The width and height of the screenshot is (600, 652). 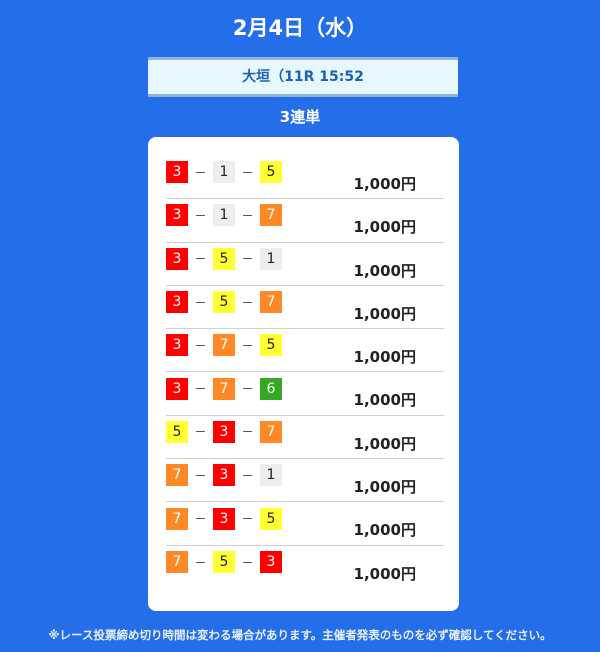 What do you see at coordinates (305, 221) in the screenshot?
I see `bet-row: 3 － 1 － 7 1,000円` at bounding box center [305, 221].